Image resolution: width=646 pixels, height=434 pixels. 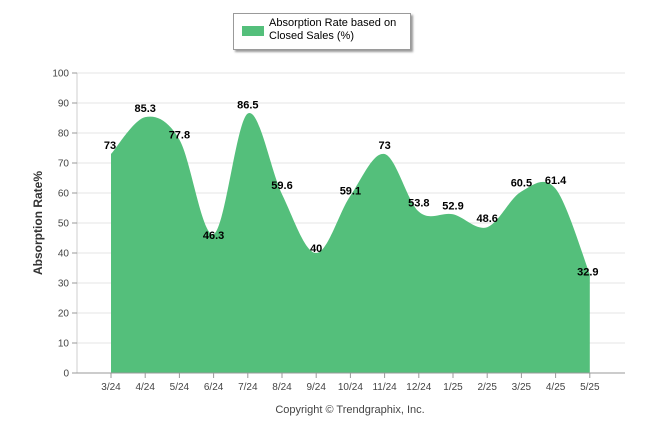 What do you see at coordinates (521, 184) in the screenshot?
I see `data-label: 60.5` at bounding box center [521, 184].